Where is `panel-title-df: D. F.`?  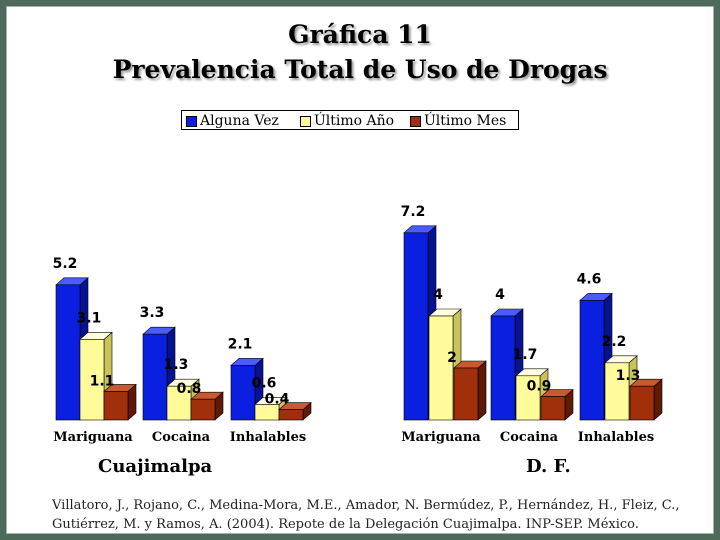
panel-title-df: D. F. is located at coordinates (548, 466).